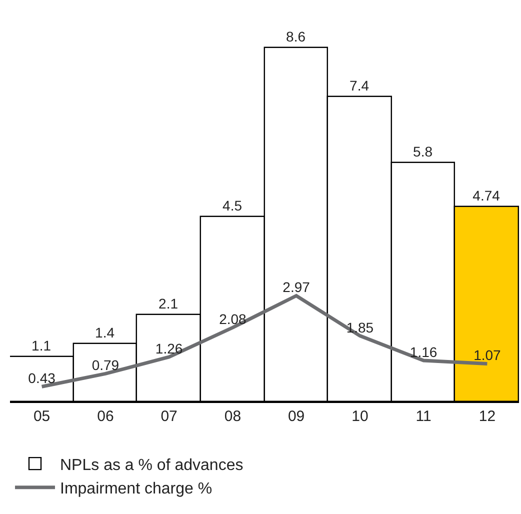 The width and height of the screenshot is (521, 514). I want to click on data-label: 5.8, so click(423, 151).